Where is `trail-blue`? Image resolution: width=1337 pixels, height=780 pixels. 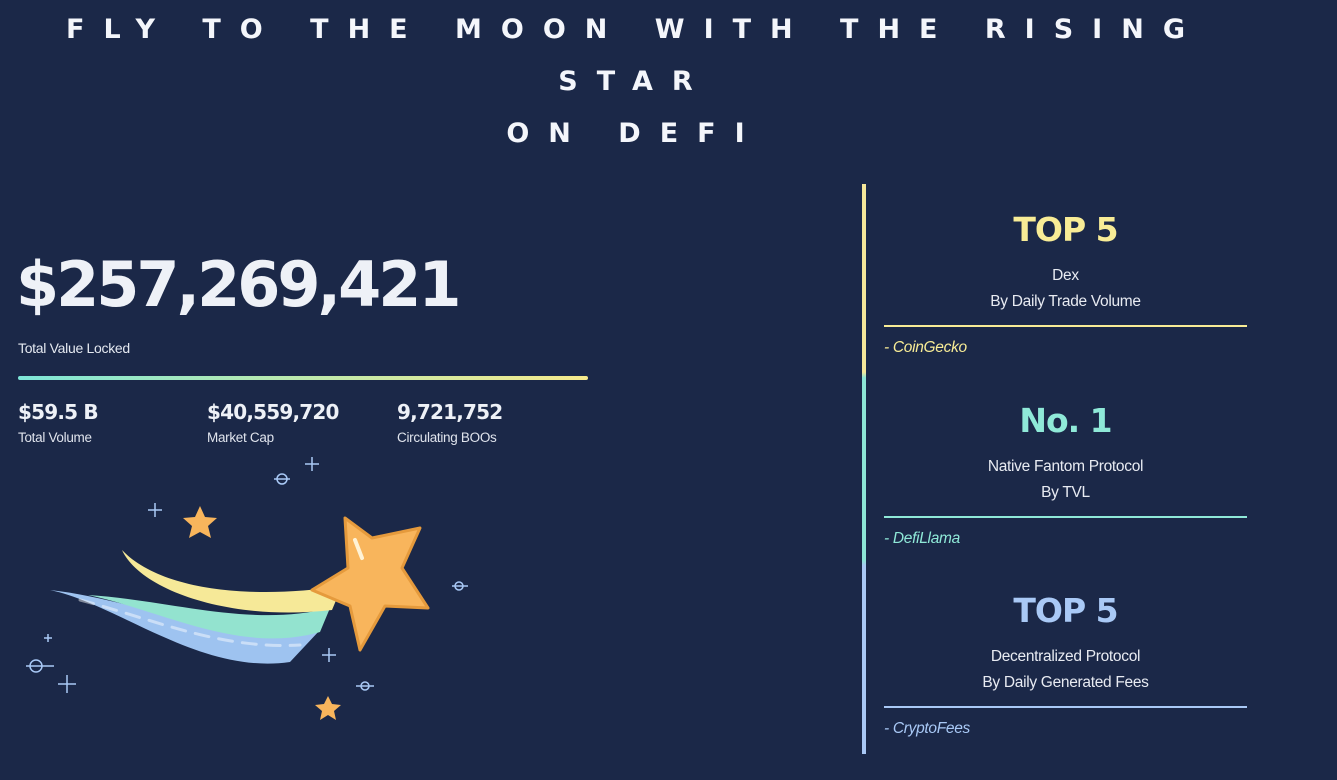
trail-blue is located at coordinates (185, 627).